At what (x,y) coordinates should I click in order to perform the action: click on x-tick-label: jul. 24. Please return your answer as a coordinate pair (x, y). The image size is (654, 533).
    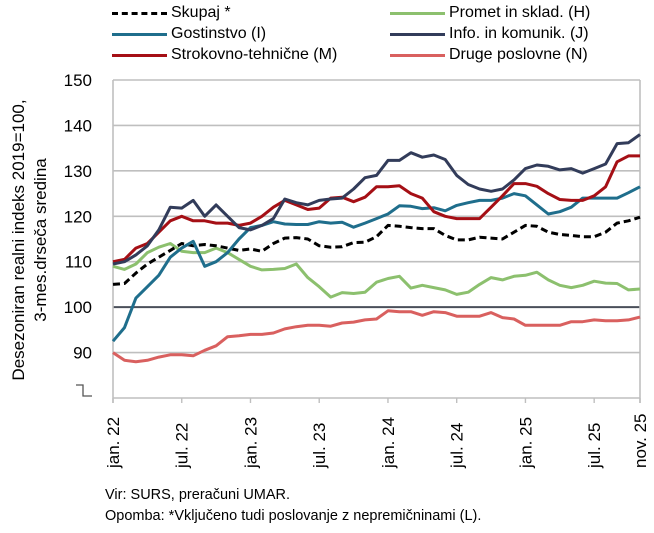
    Looking at the image, I should click on (457, 446).